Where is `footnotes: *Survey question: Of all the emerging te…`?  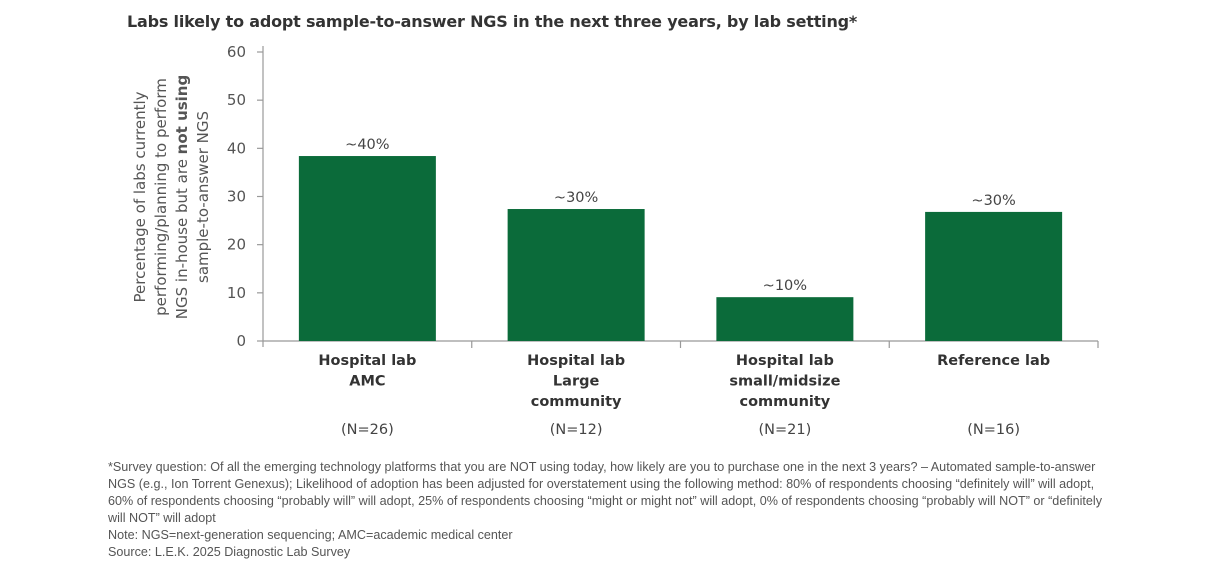
footnotes: *Survey question: Of all the emerging te… is located at coordinates (608, 510).